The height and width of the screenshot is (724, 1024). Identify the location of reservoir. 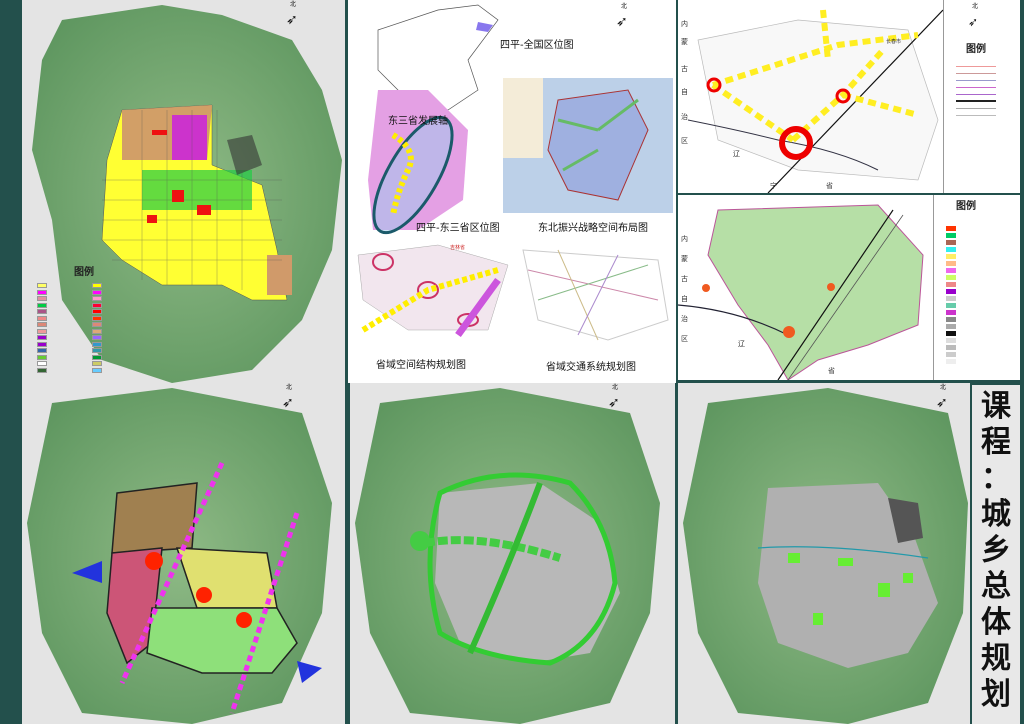
(244, 155).